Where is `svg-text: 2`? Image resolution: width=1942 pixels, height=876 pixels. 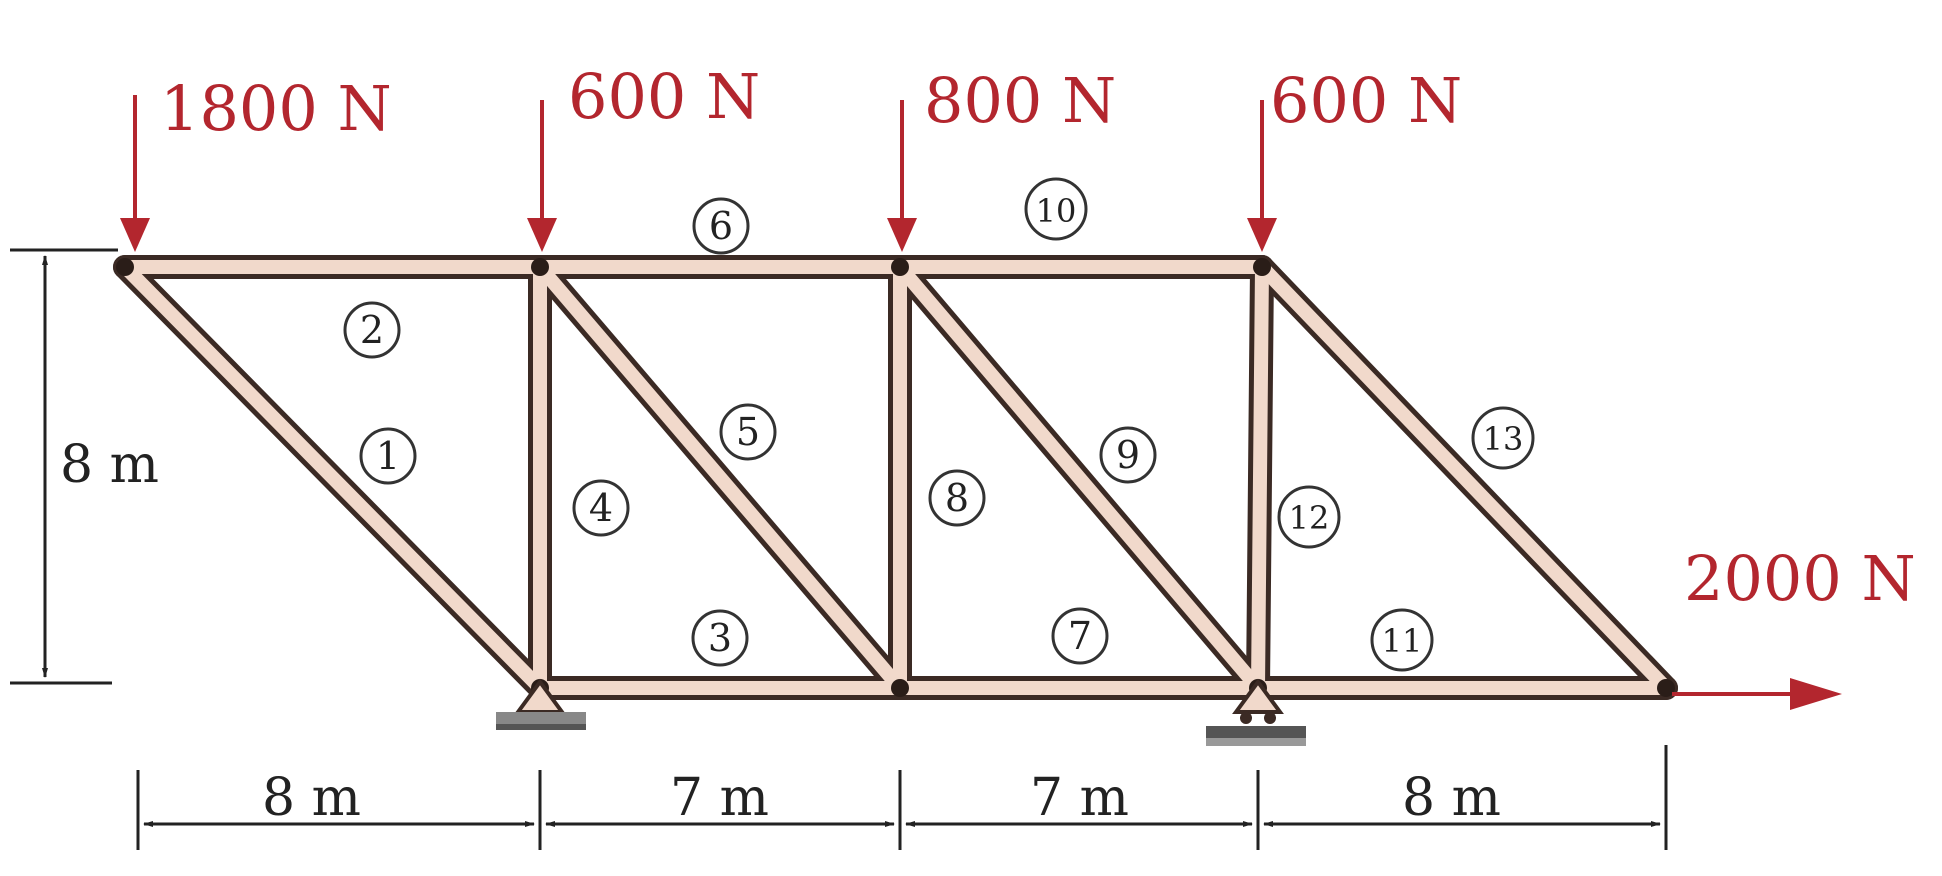 svg-text: 2 is located at coordinates (372, 330).